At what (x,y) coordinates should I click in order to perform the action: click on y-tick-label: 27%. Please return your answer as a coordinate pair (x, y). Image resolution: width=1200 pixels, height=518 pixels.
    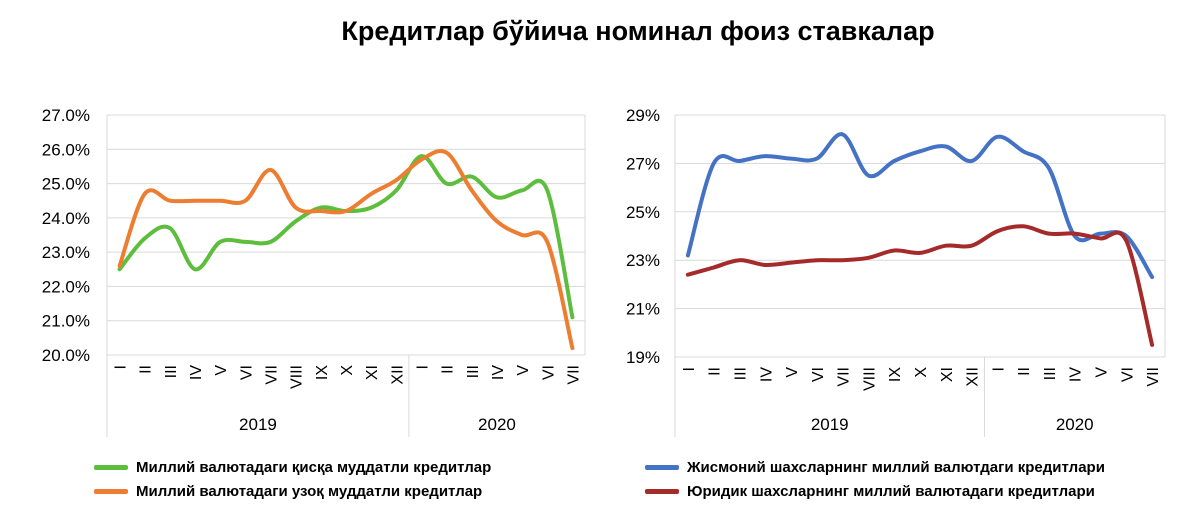
    Looking at the image, I should click on (643, 163).